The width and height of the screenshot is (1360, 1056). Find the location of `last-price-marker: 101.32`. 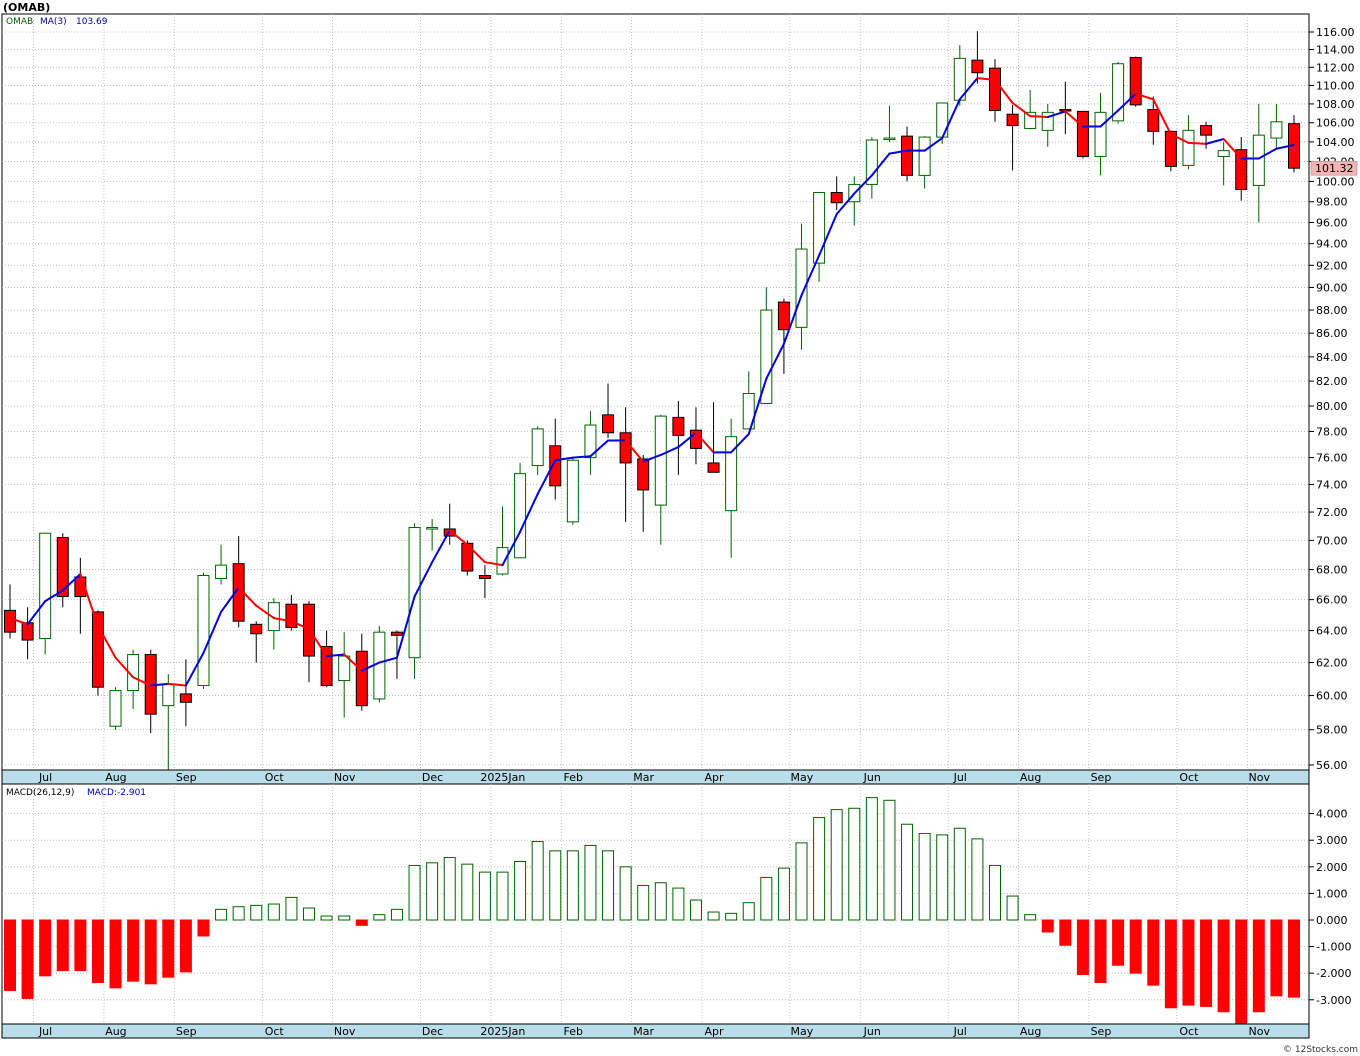

last-price-marker: 101.32 is located at coordinates (1334, 168).